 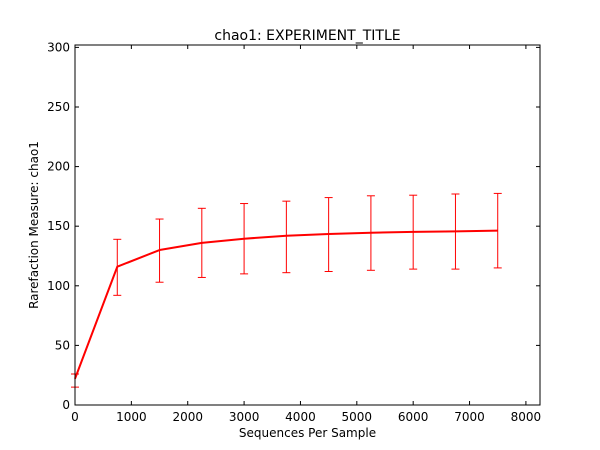 What do you see at coordinates (307, 36) in the screenshot?
I see `chart-title: chao1: EXPERIMENT_TITLE` at bounding box center [307, 36].